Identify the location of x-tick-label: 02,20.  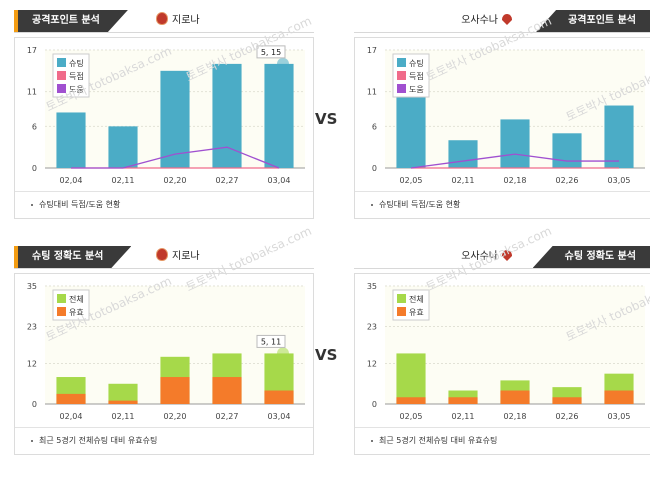
(175, 416).